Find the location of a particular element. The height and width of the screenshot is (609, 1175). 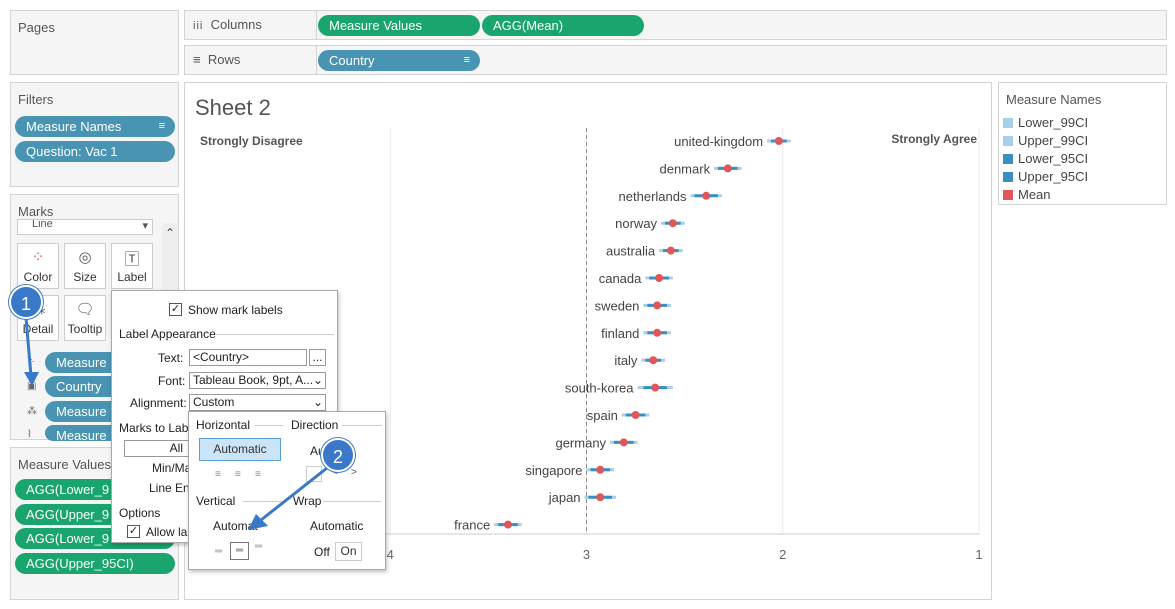

marks-title: Marks is located at coordinates (36, 211).